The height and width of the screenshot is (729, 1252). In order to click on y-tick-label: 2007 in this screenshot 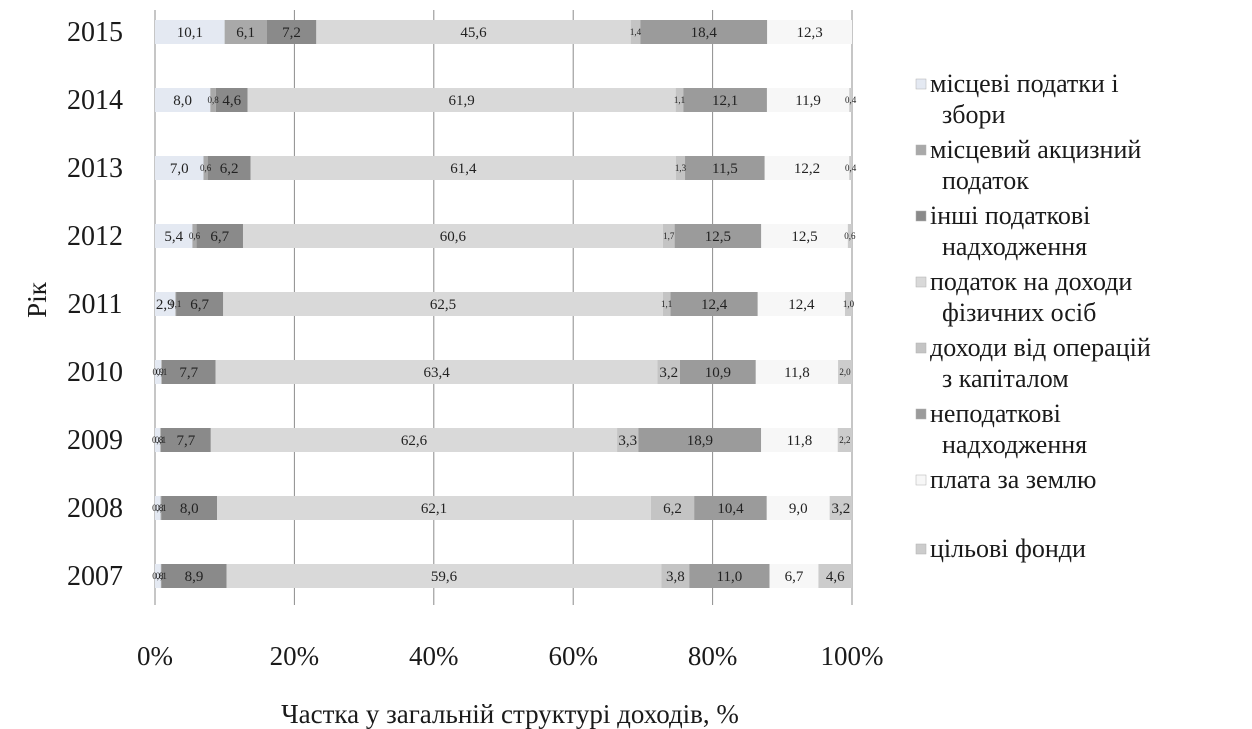, I will do `click(95, 576)`.